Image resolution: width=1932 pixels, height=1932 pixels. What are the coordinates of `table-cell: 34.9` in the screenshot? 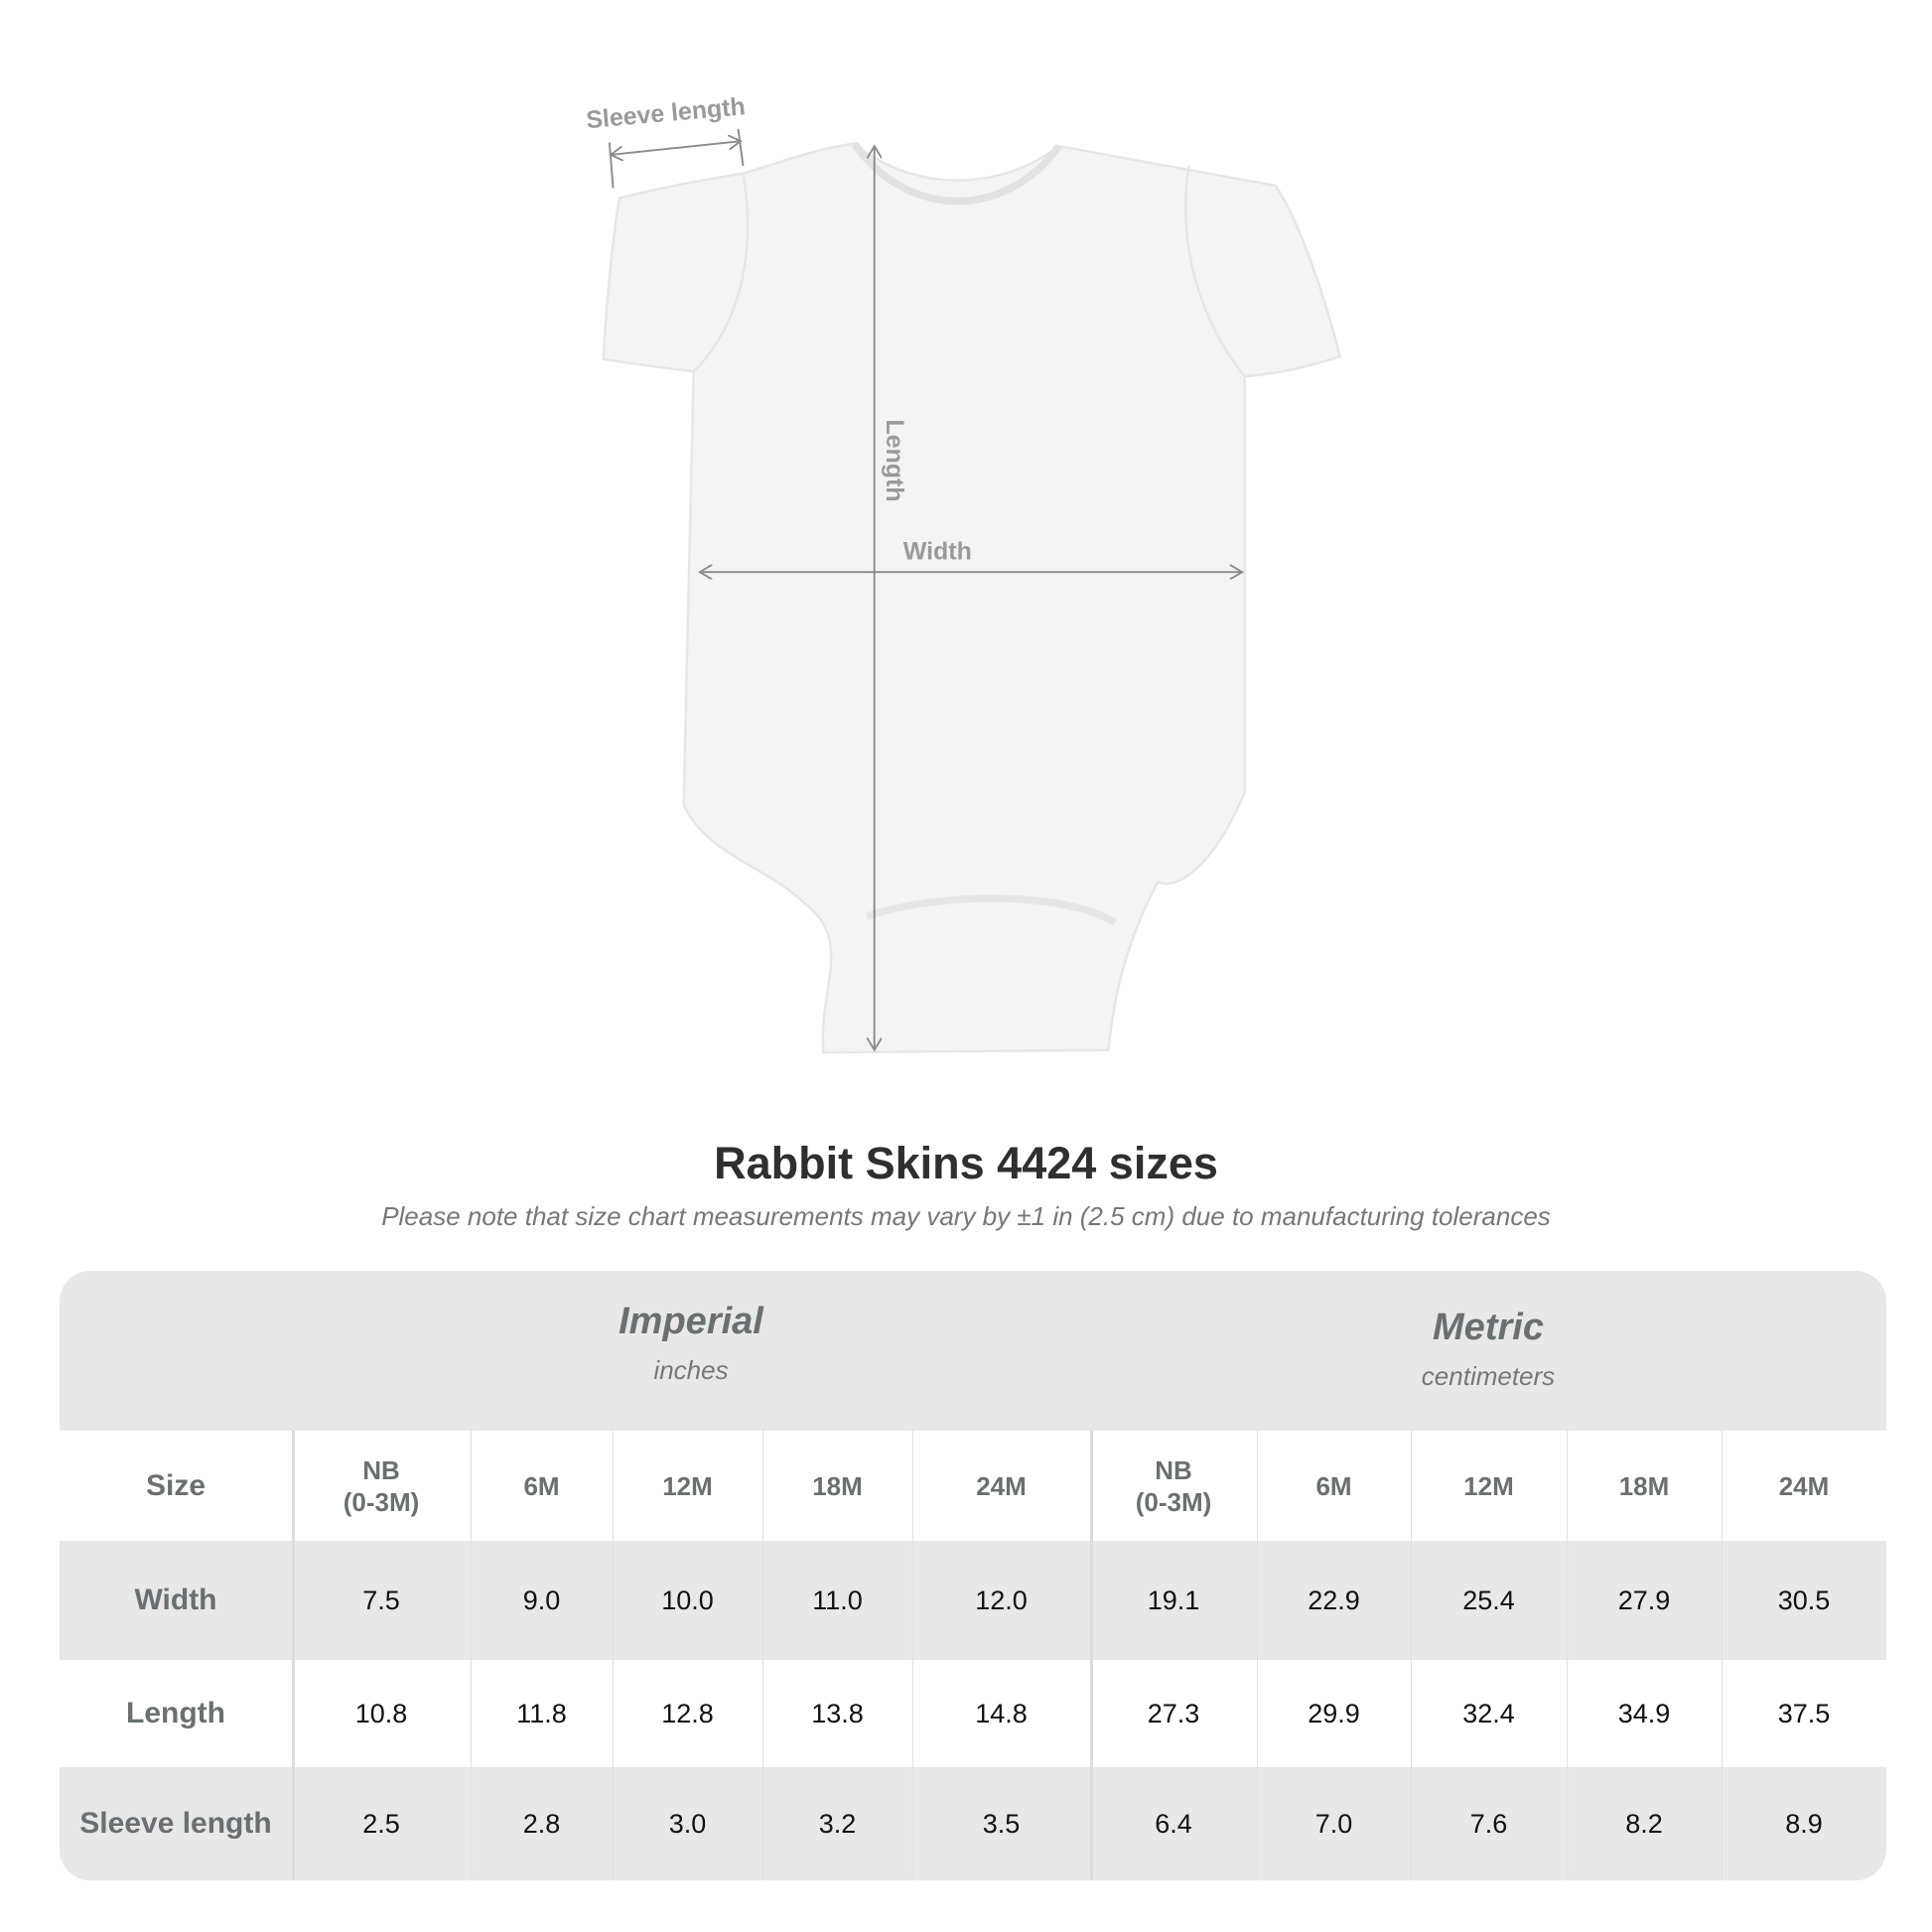 It's located at (1644, 1713).